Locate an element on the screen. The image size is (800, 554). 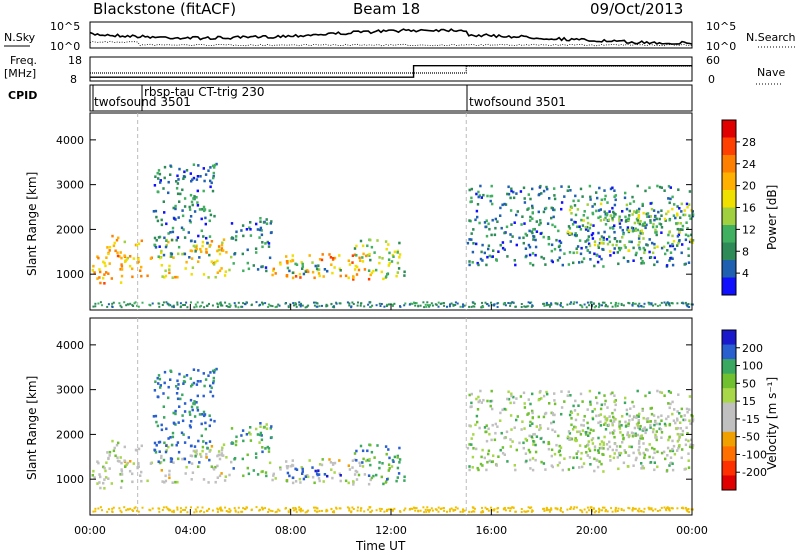
cbar-tick-label: -50 is located at coordinates (751, 437).